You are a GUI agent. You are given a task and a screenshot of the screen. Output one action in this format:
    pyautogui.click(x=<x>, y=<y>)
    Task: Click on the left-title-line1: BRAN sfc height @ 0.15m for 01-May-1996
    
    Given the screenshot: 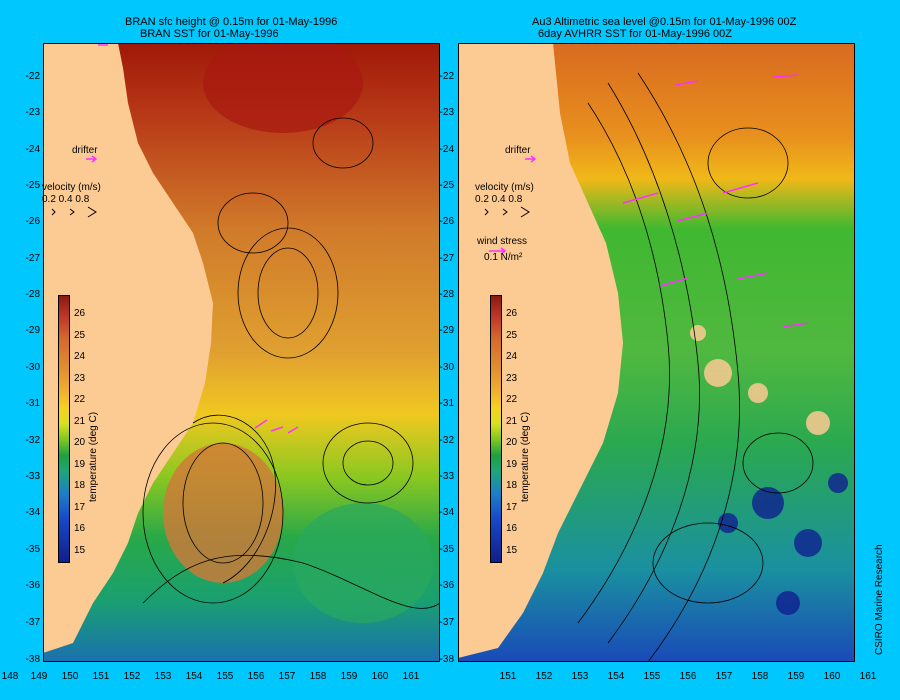 What is the action you would take?
    pyautogui.click(x=231, y=22)
    